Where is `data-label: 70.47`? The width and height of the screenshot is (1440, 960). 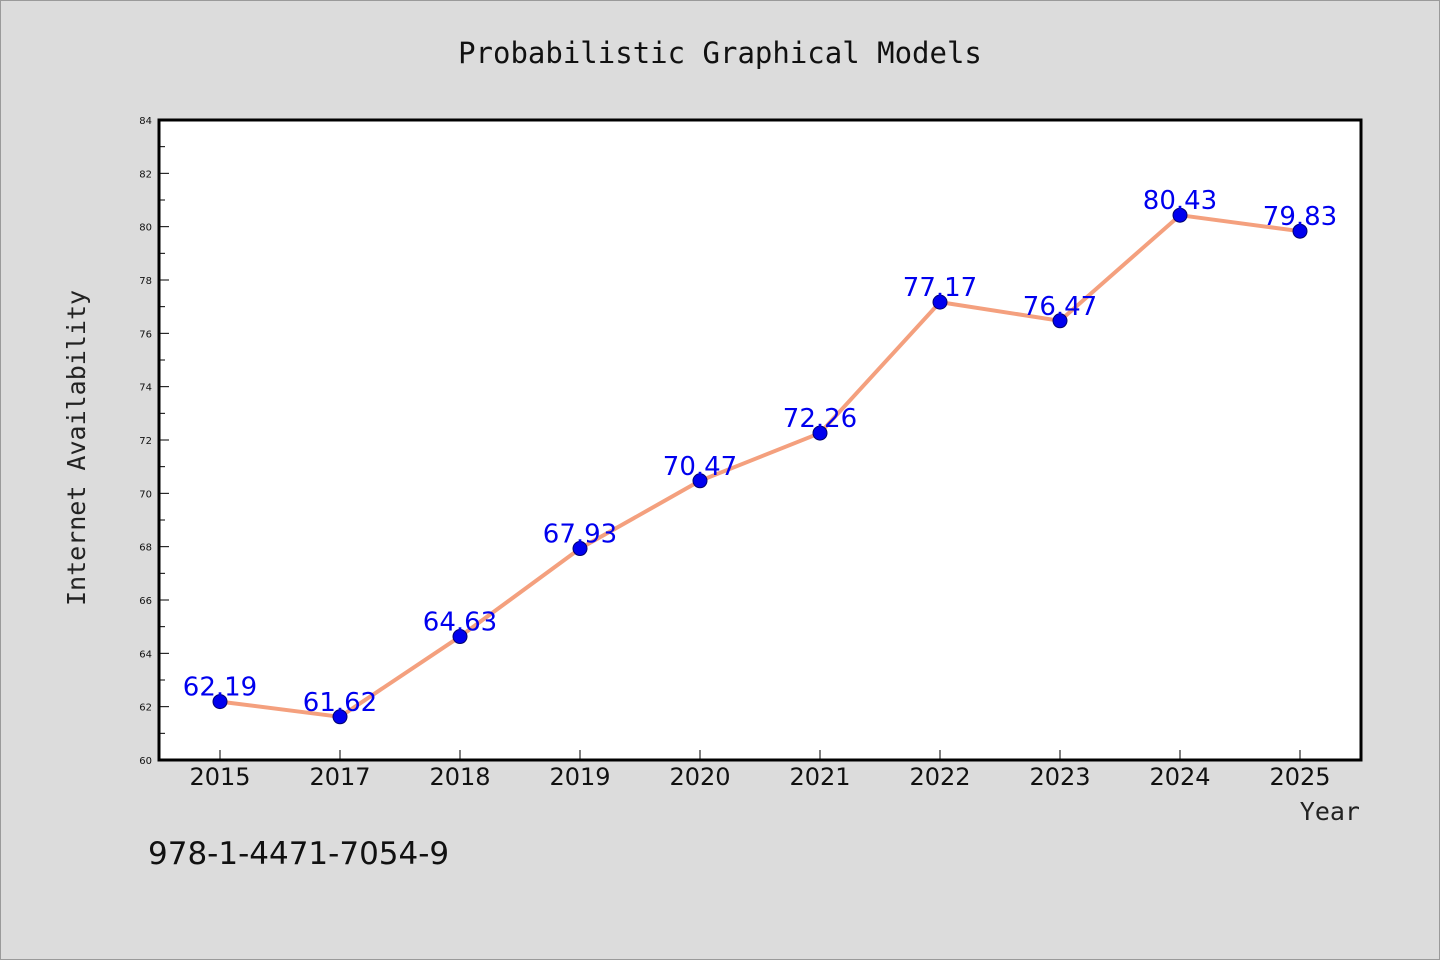
data-label: 70.47 is located at coordinates (700, 467).